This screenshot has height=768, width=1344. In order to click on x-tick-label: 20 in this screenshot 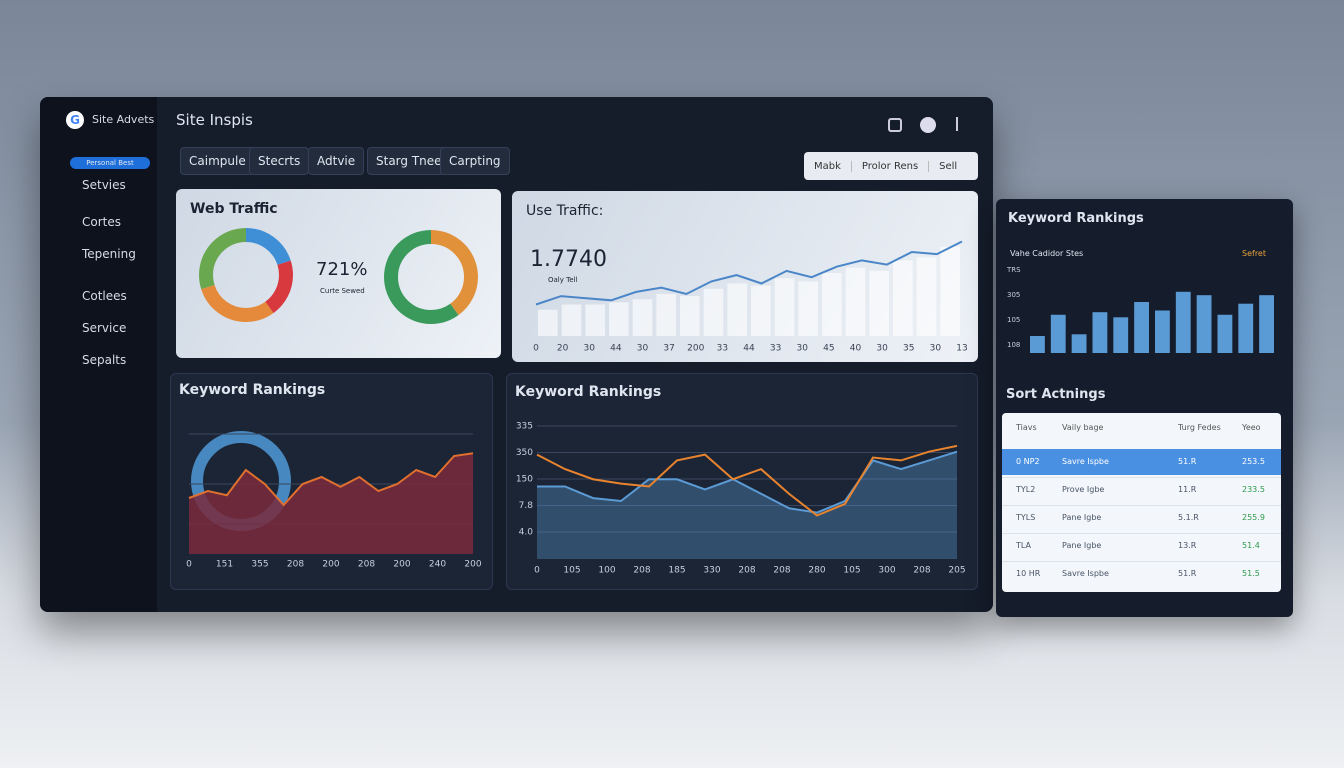, I will do `click(563, 349)`.